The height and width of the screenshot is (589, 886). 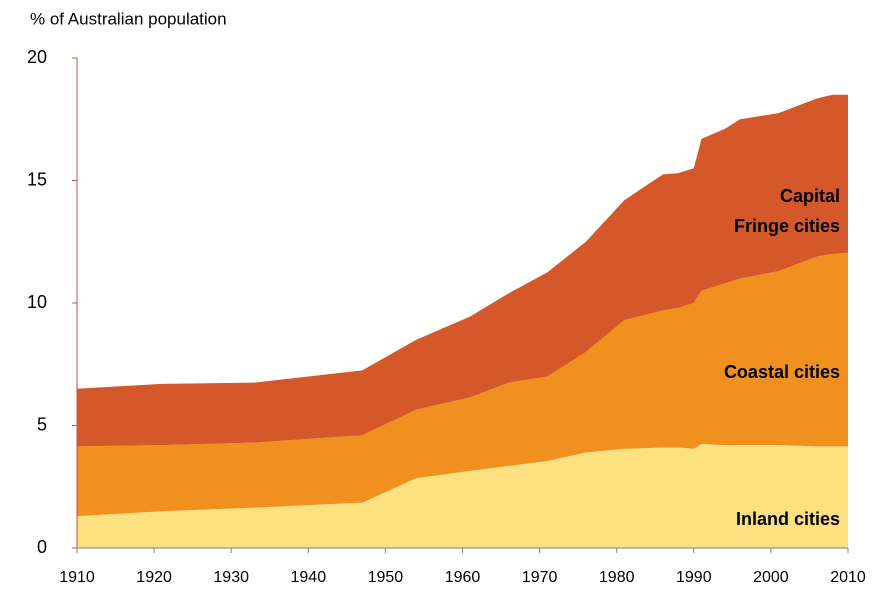 What do you see at coordinates (787, 211) in the screenshot?
I see `series-label: Capital Fringe cities` at bounding box center [787, 211].